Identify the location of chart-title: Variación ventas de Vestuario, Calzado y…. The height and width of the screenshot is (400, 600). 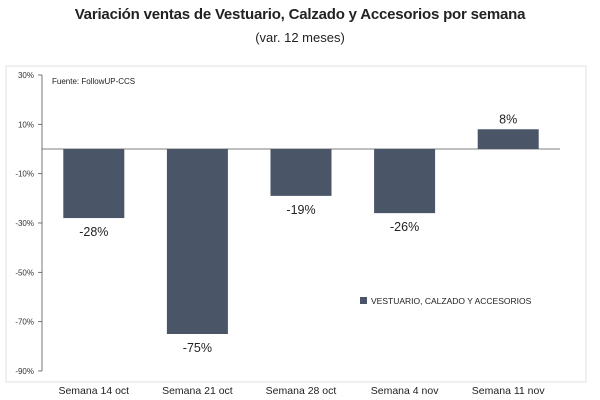
(300, 14).